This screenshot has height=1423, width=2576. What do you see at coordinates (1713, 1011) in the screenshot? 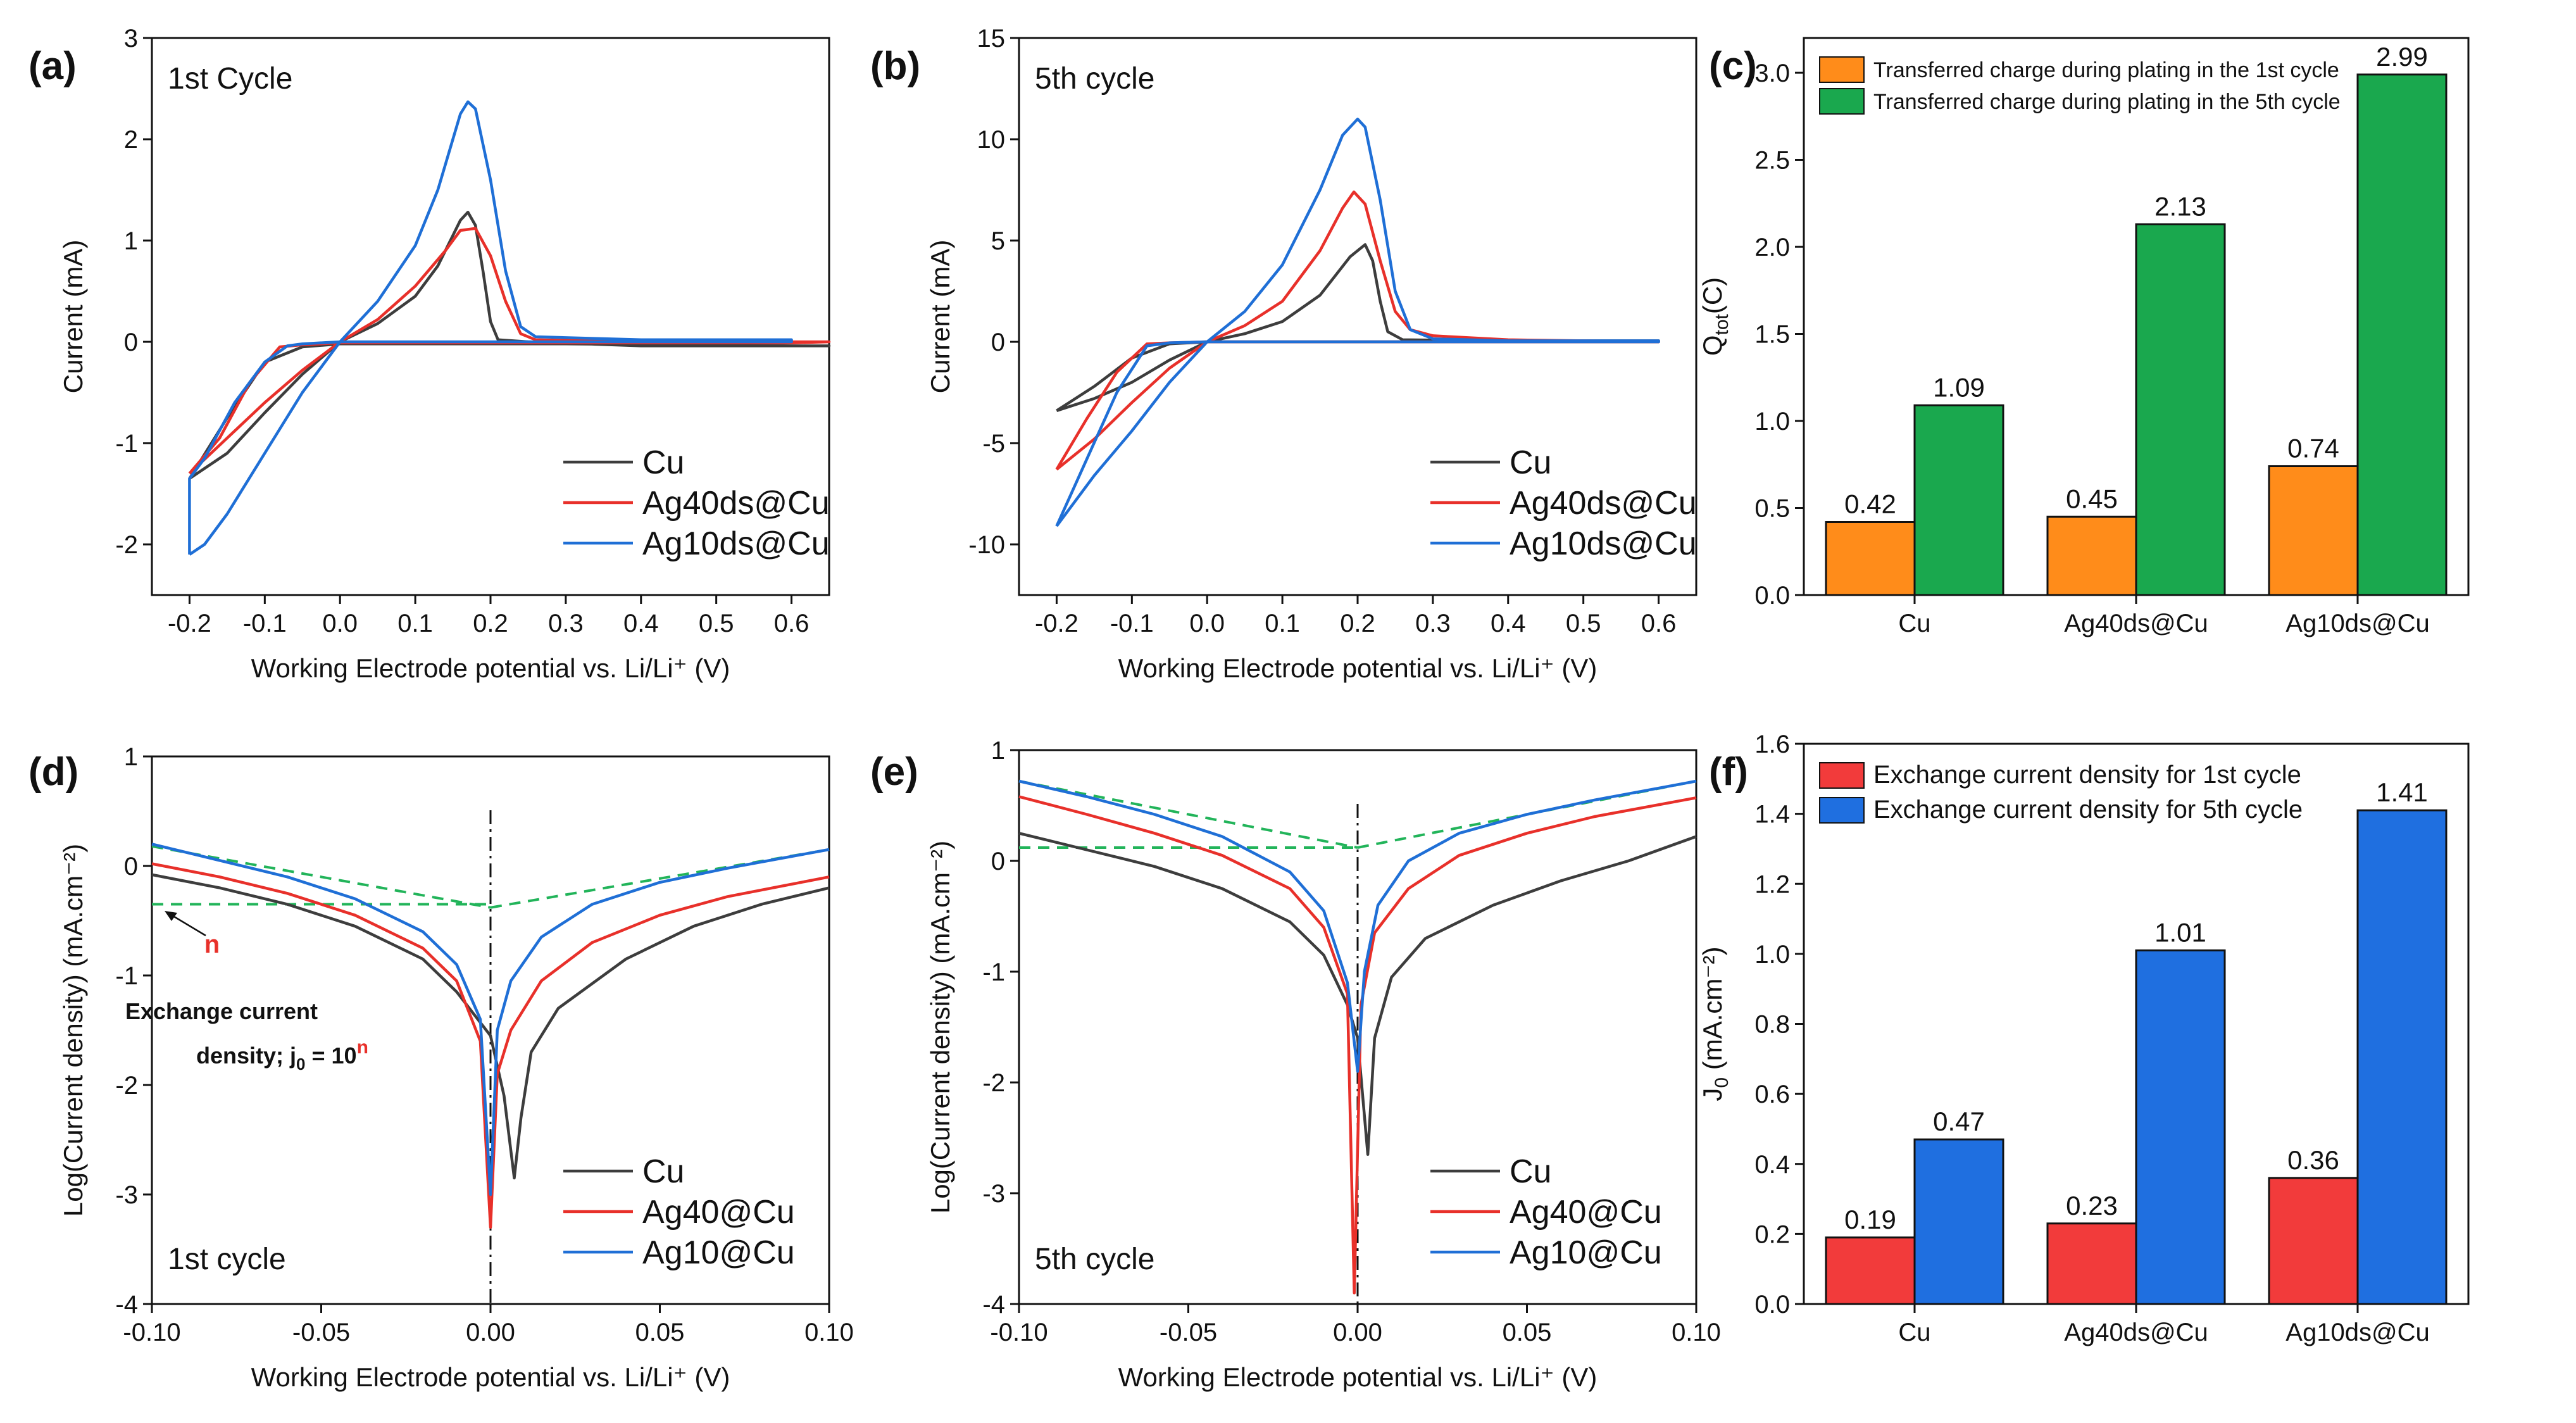
I see `y-axis-title-tail: (mA.cm⁻²)` at bounding box center [1713, 1011].